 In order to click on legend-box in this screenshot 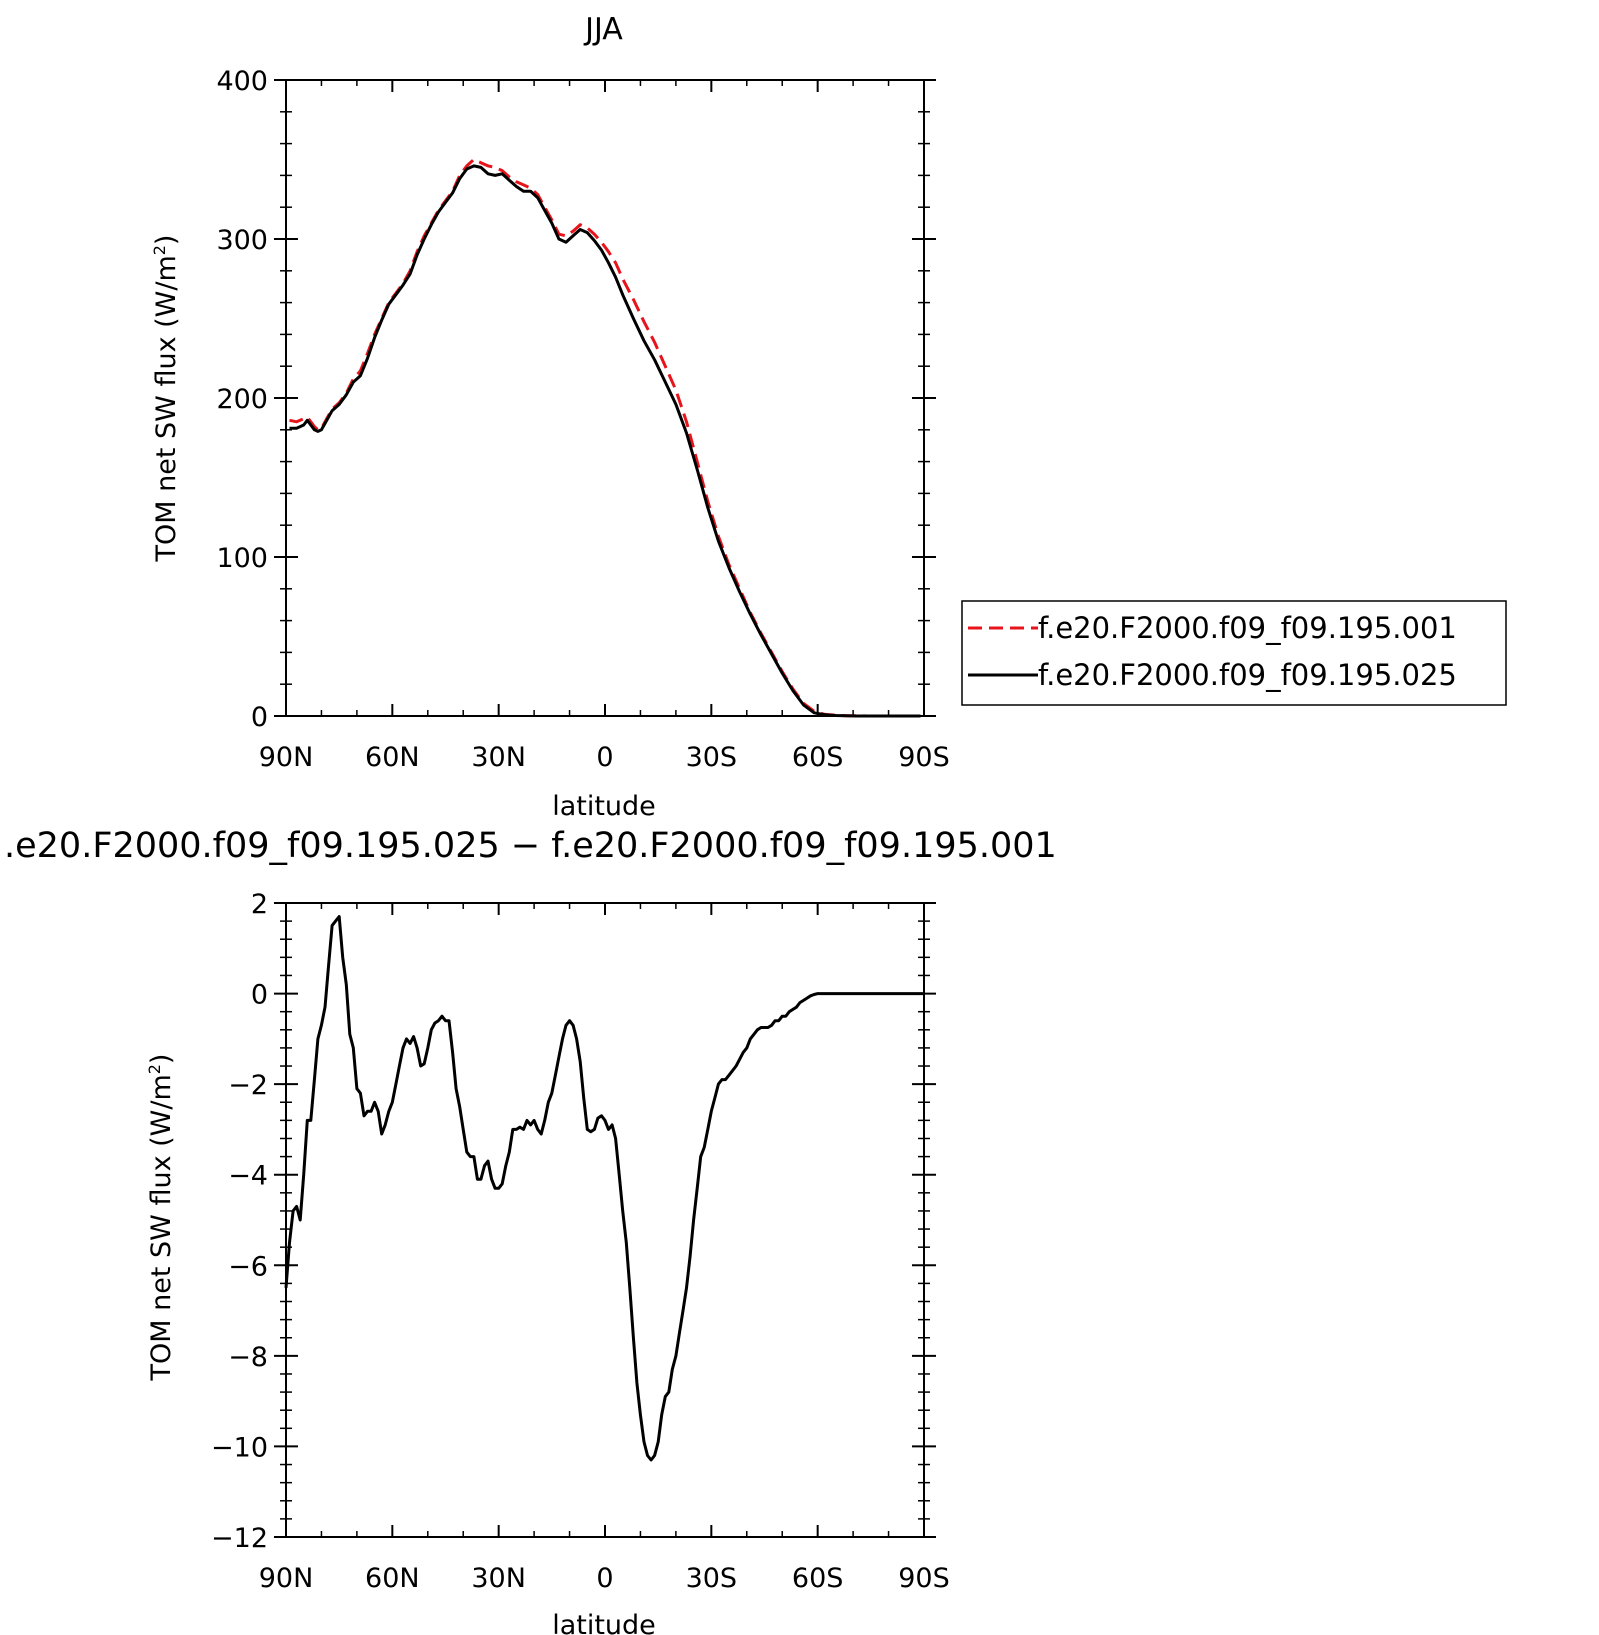, I will do `click(1234, 653)`.